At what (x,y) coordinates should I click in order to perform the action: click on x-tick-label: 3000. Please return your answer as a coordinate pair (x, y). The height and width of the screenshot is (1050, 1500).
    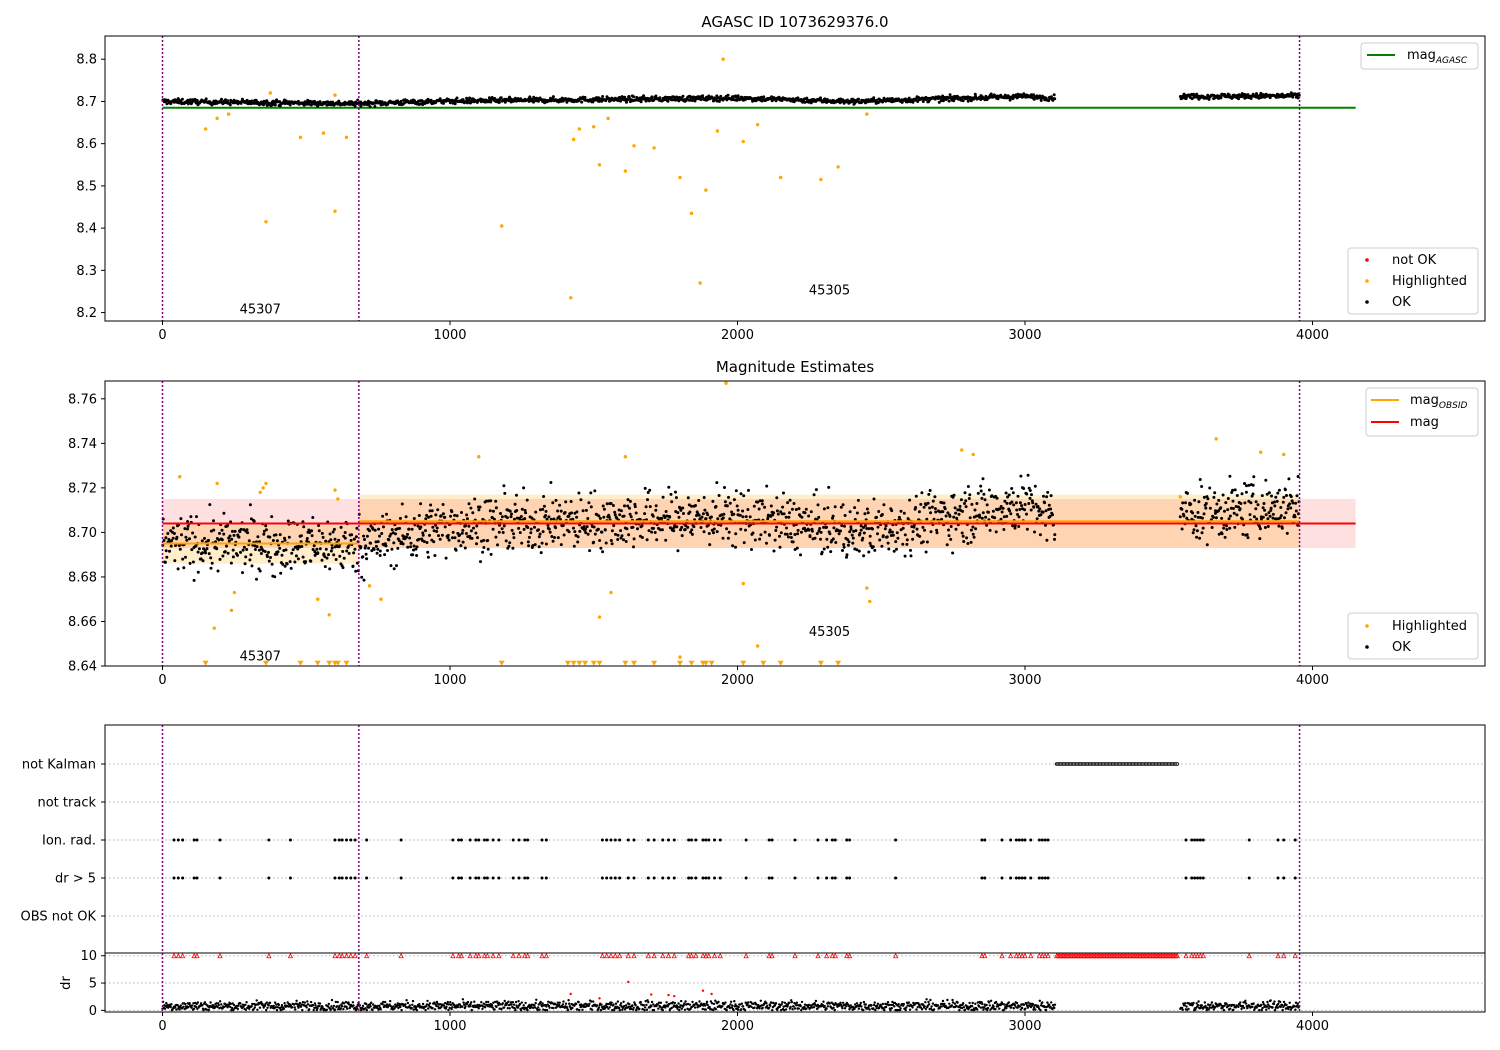
    Looking at the image, I should click on (1024, 335).